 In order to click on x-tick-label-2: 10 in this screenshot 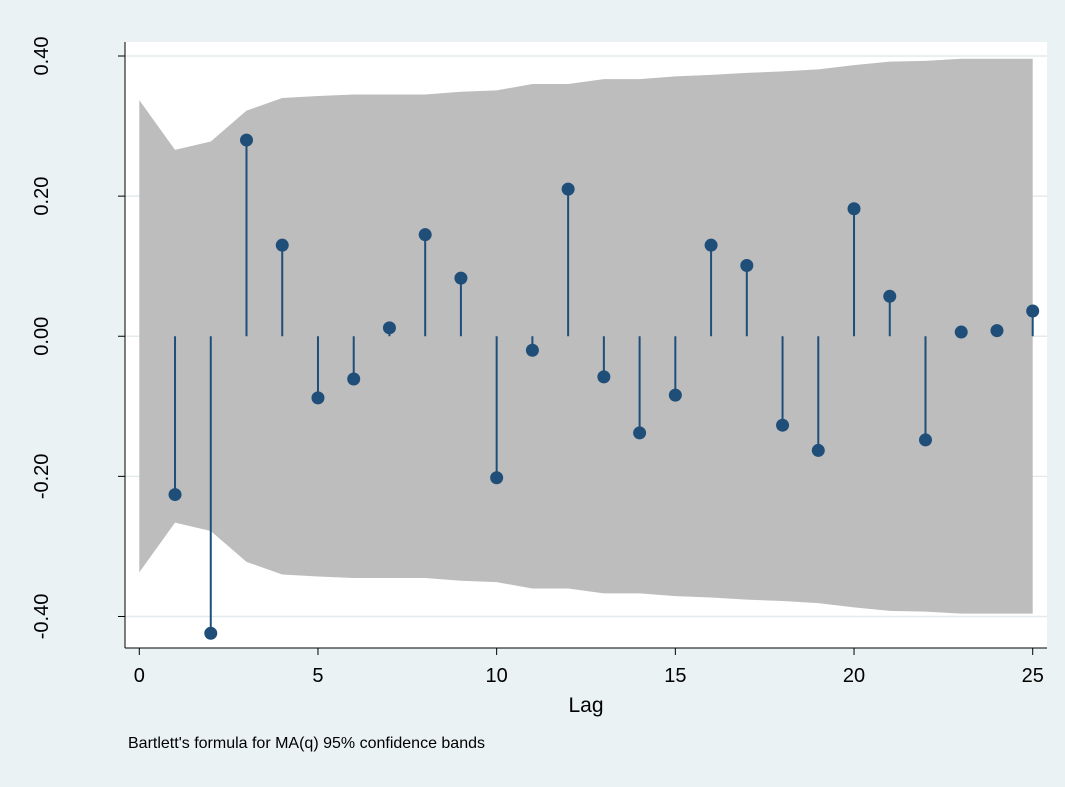, I will do `click(497, 676)`.